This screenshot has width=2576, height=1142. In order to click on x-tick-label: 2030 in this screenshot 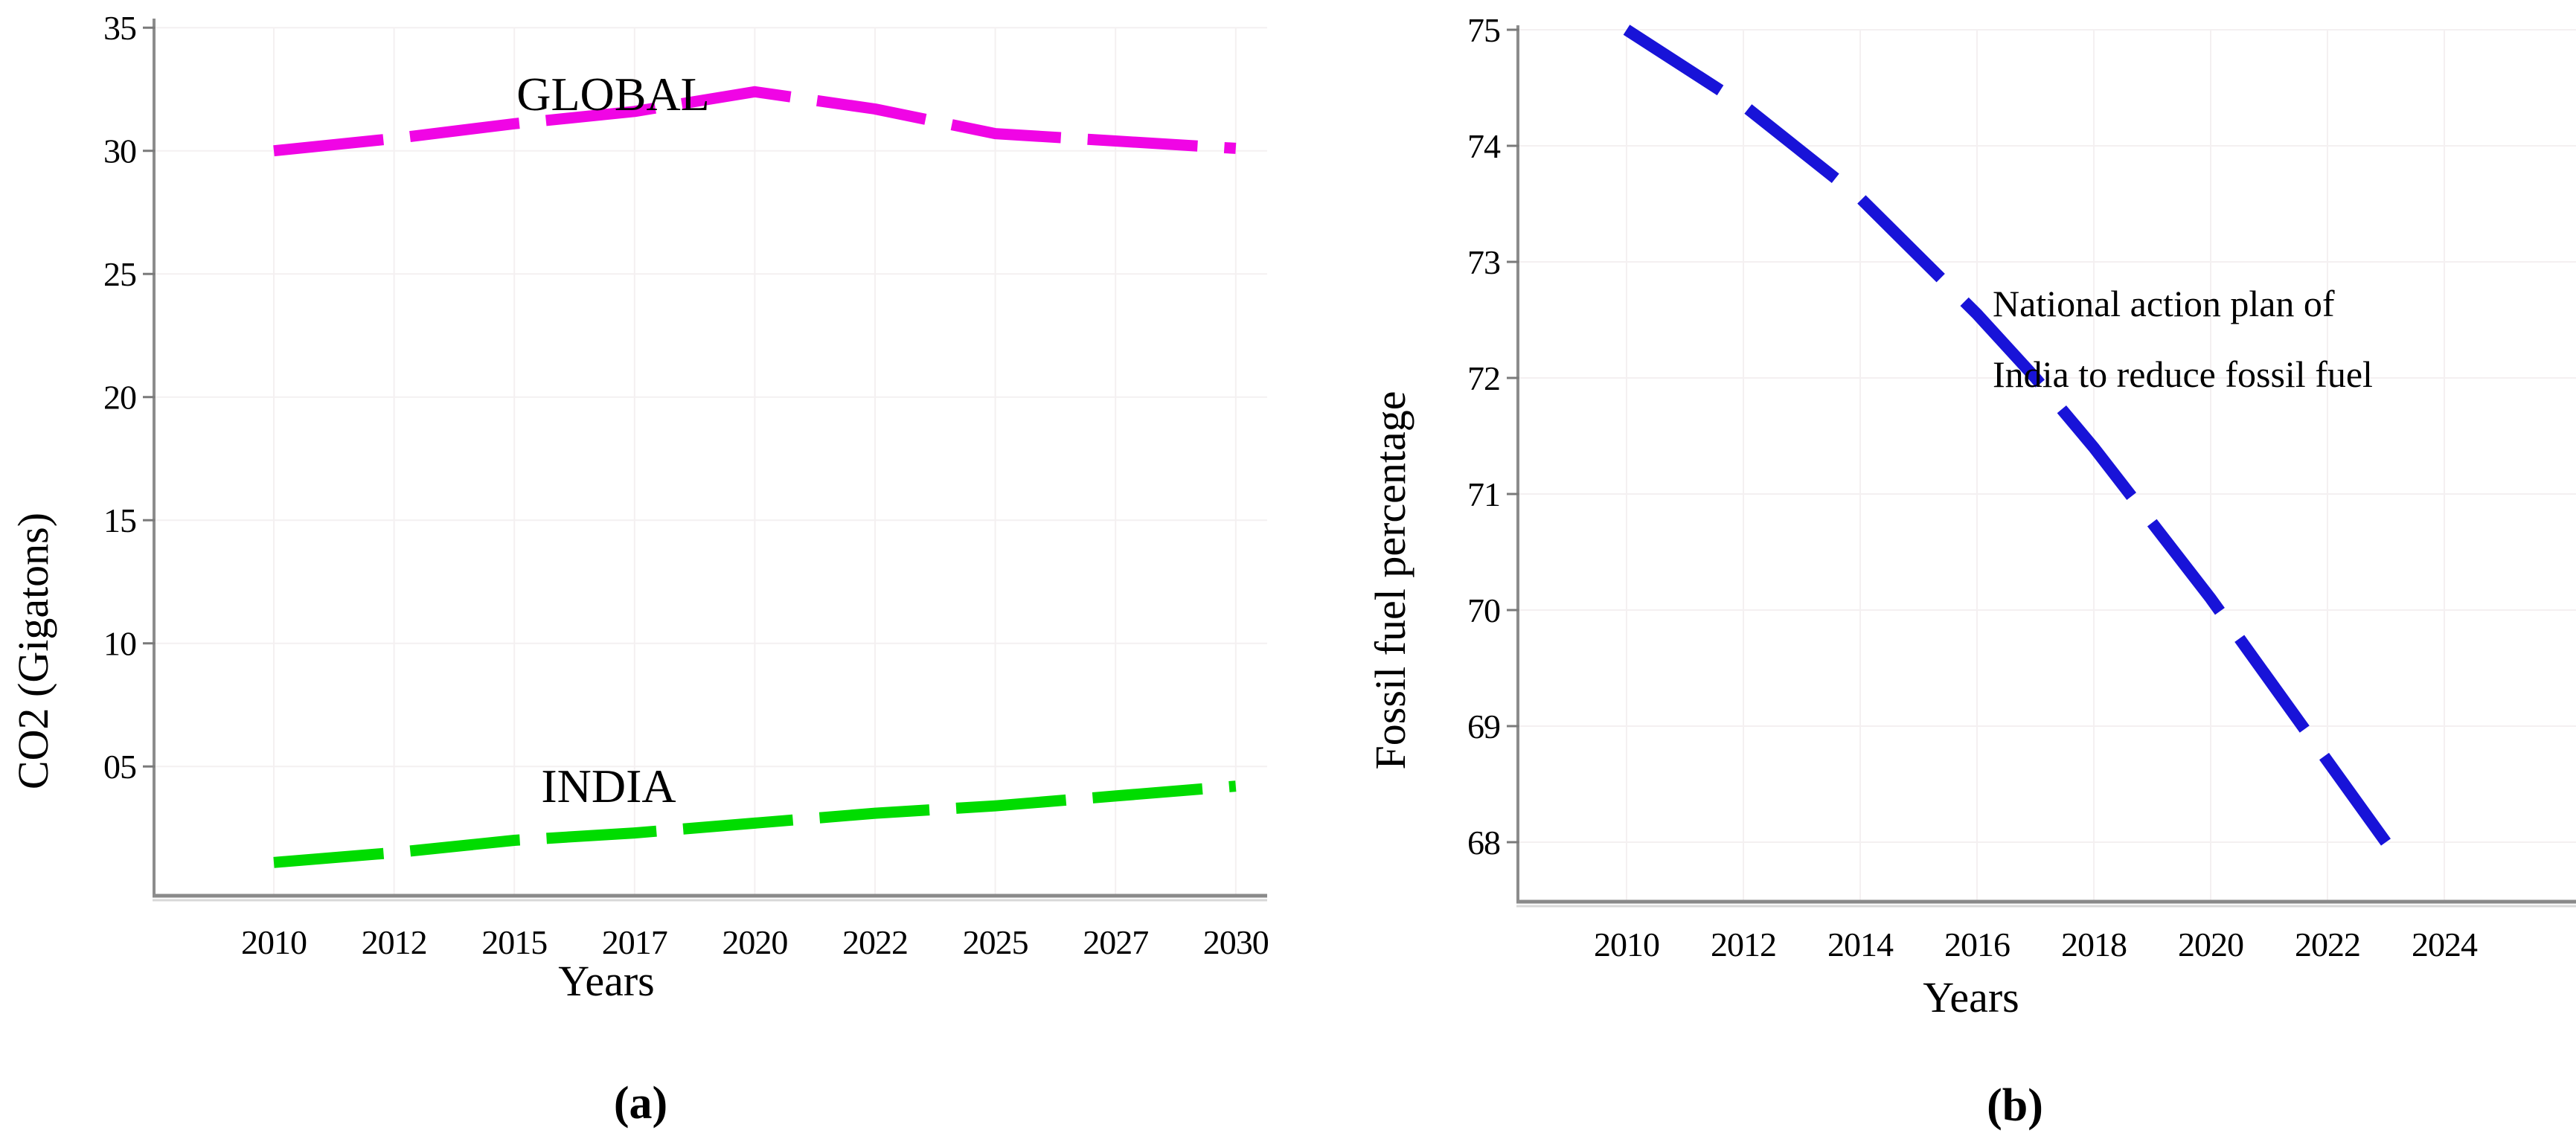, I will do `click(1236, 942)`.